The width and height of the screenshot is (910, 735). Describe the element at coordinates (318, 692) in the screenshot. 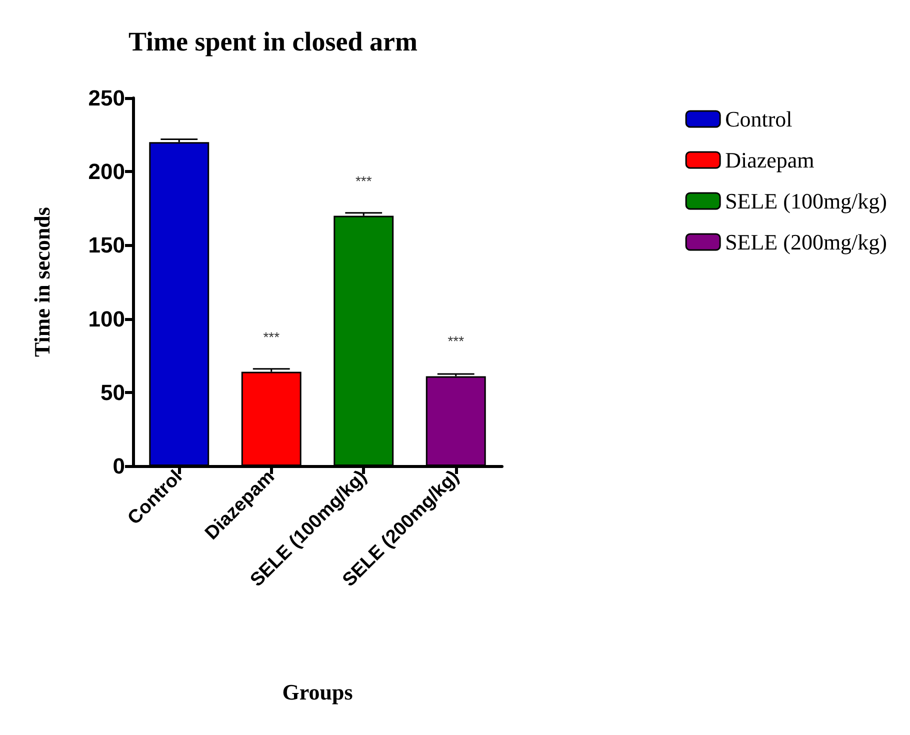

I see `x-axis-title: Groups` at that location.